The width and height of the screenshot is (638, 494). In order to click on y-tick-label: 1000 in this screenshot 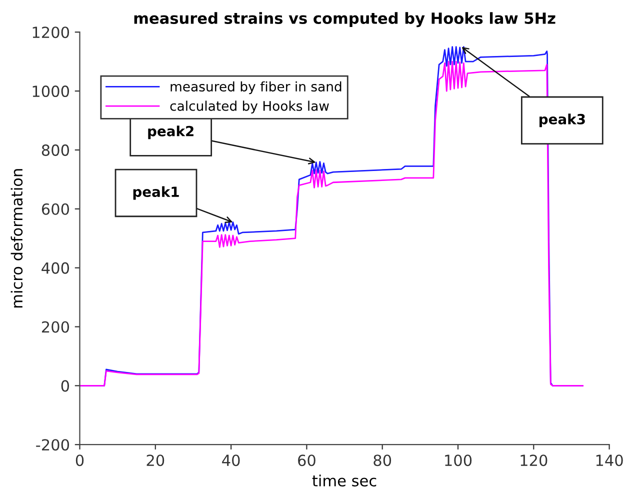, I will do `click(51, 92)`.